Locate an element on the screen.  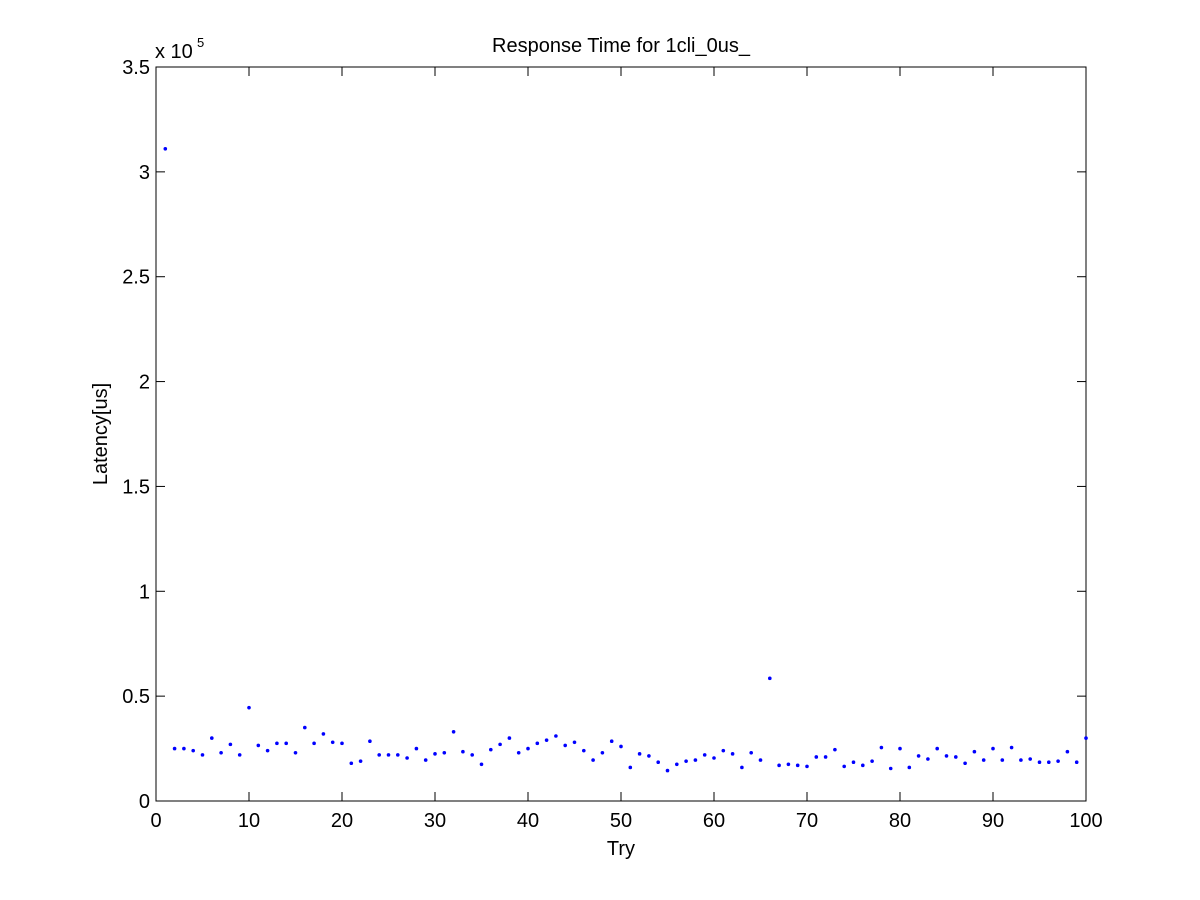
y-tick-label: 3.5 is located at coordinates (136, 68).